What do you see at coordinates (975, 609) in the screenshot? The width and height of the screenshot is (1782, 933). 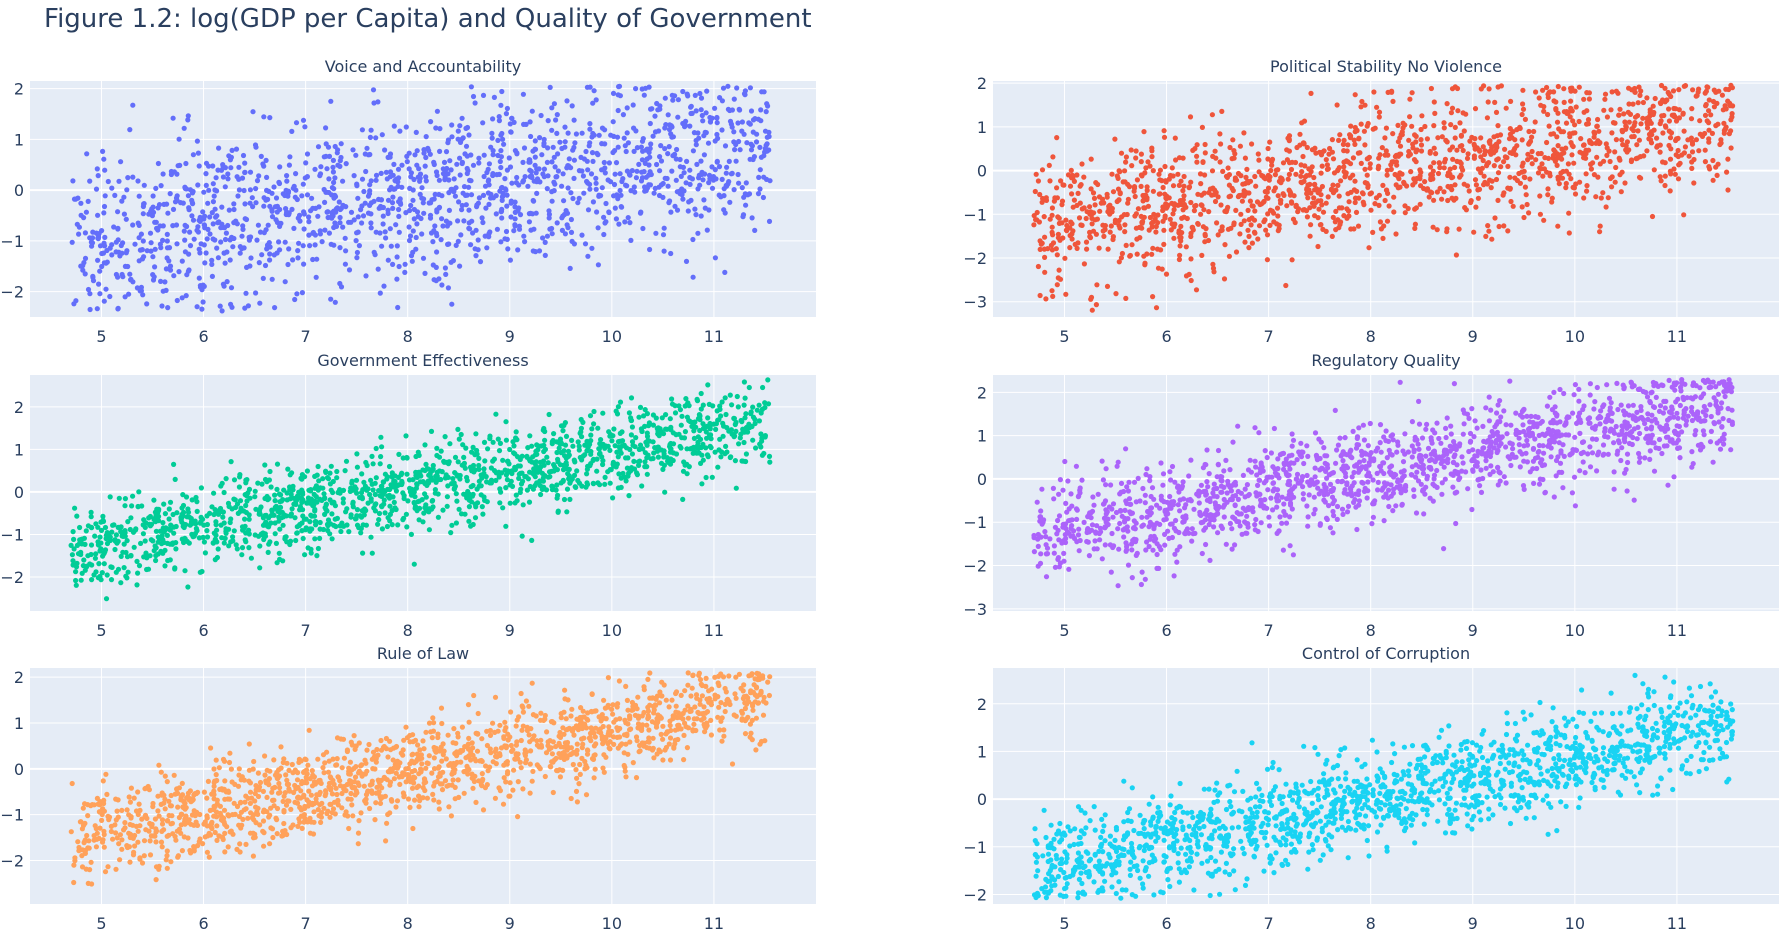 I see `y-tick-label: −3` at bounding box center [975, 609].